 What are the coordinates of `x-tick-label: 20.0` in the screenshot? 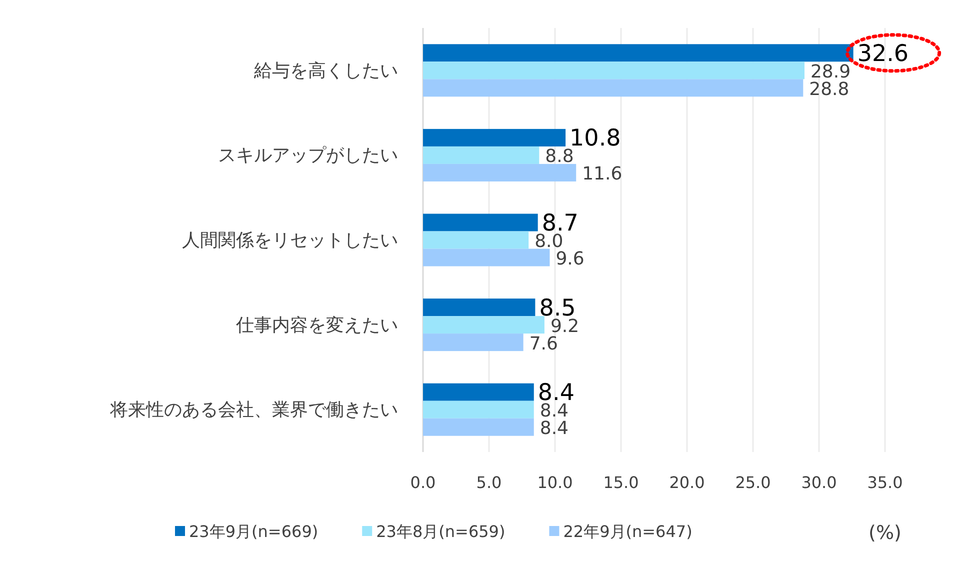 It's located at (687, 482).